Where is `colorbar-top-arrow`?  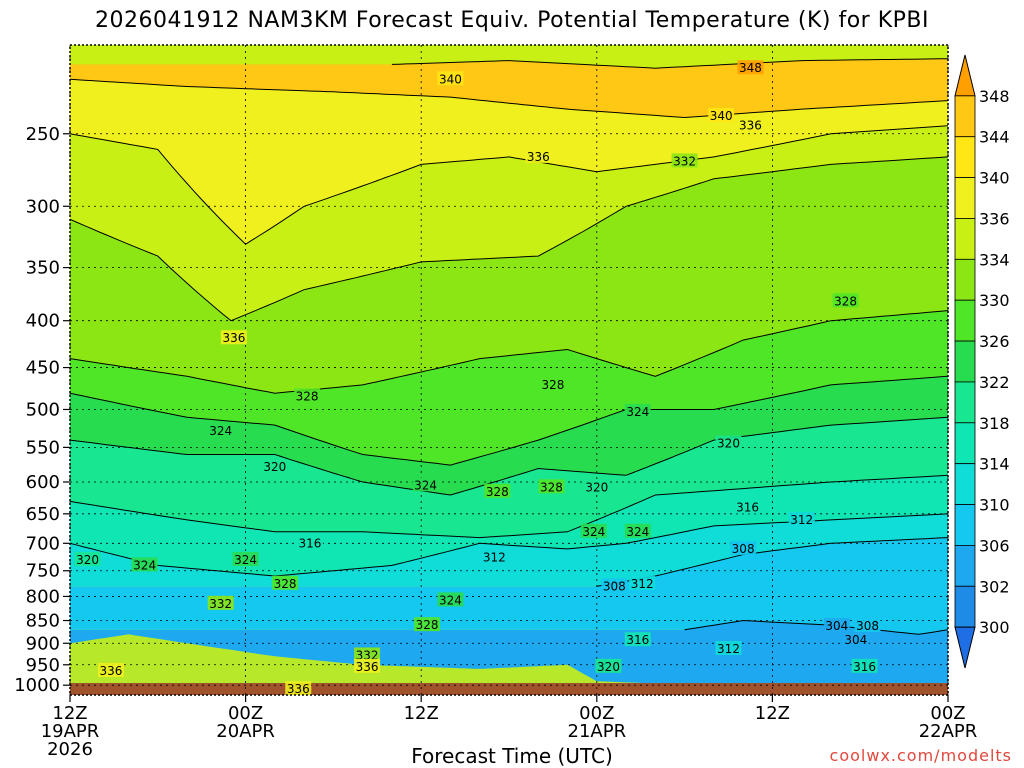
colorbar-top-arrow is located at coordinates (965, 75).